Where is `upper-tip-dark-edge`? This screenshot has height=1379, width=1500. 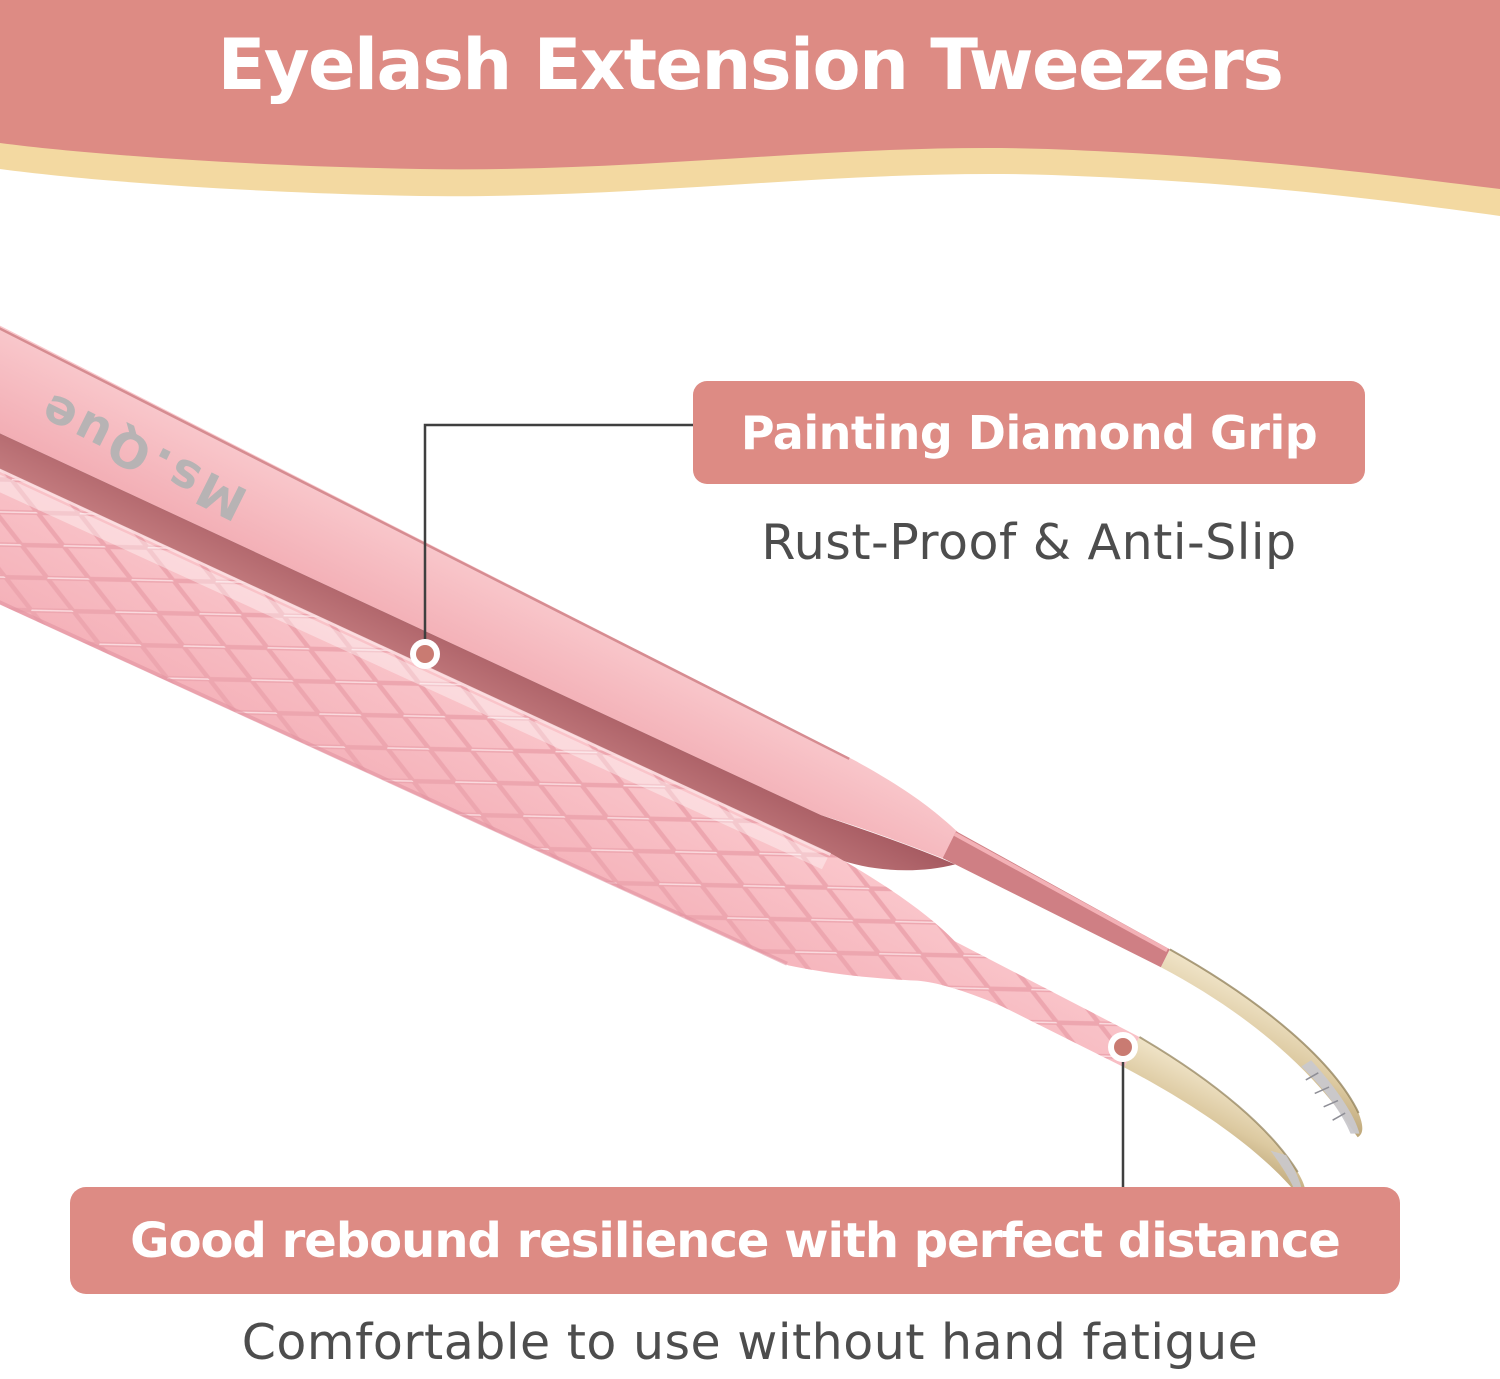
upper-tip-dark-edge is located at coordinates (1264, 1031).